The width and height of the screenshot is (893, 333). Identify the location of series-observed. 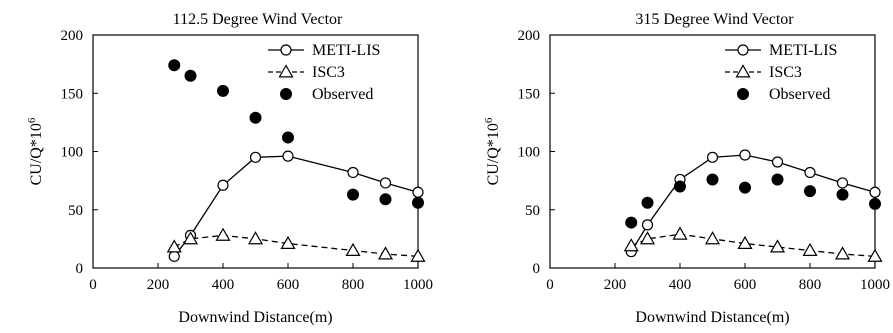
(296, 134).